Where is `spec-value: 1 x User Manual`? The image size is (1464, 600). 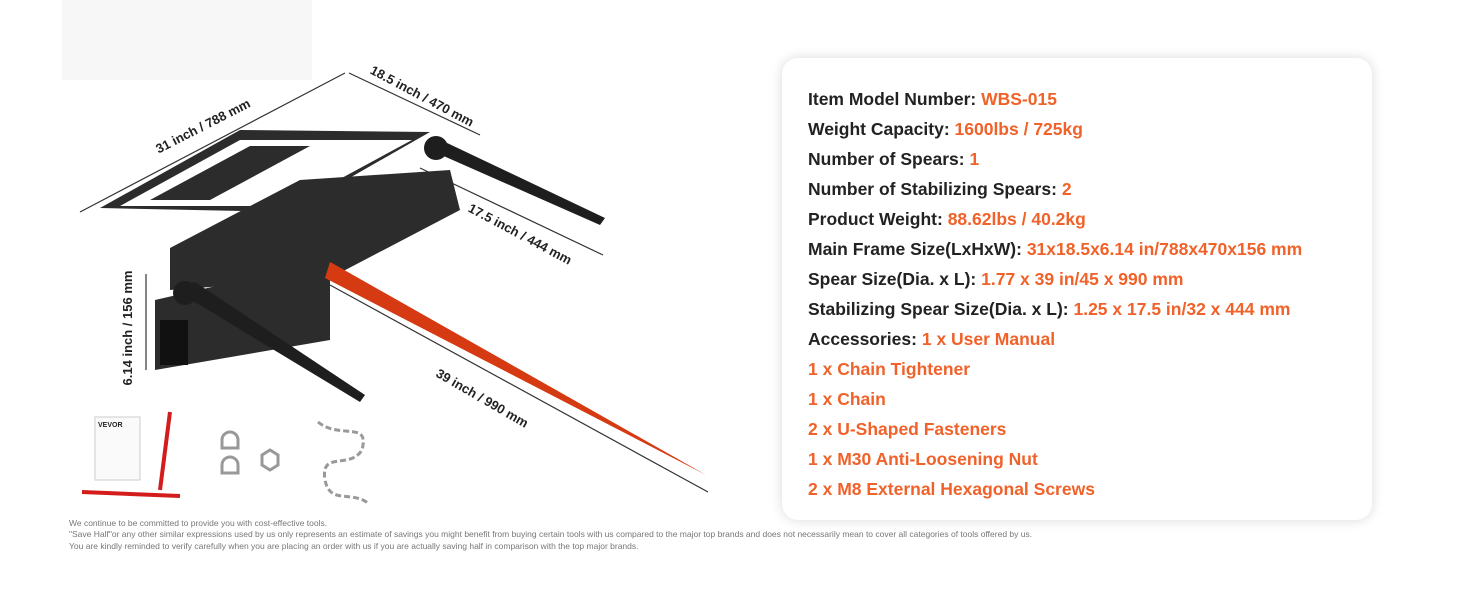
spec-value: 1 x User Manual is located at coordinates (988, 339).